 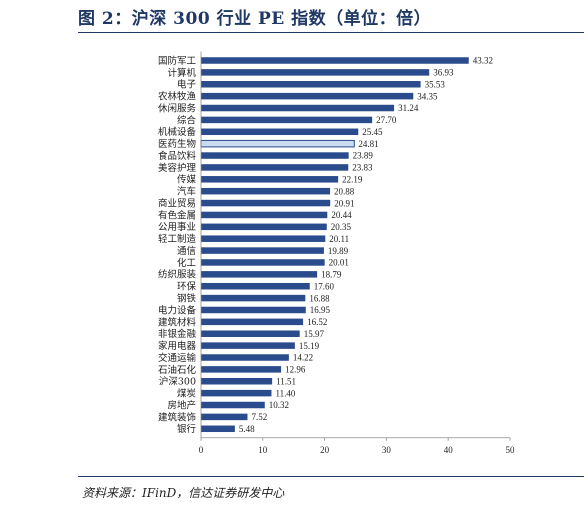 I want to click on value-label: 5.48, so click(x=247, y=429).